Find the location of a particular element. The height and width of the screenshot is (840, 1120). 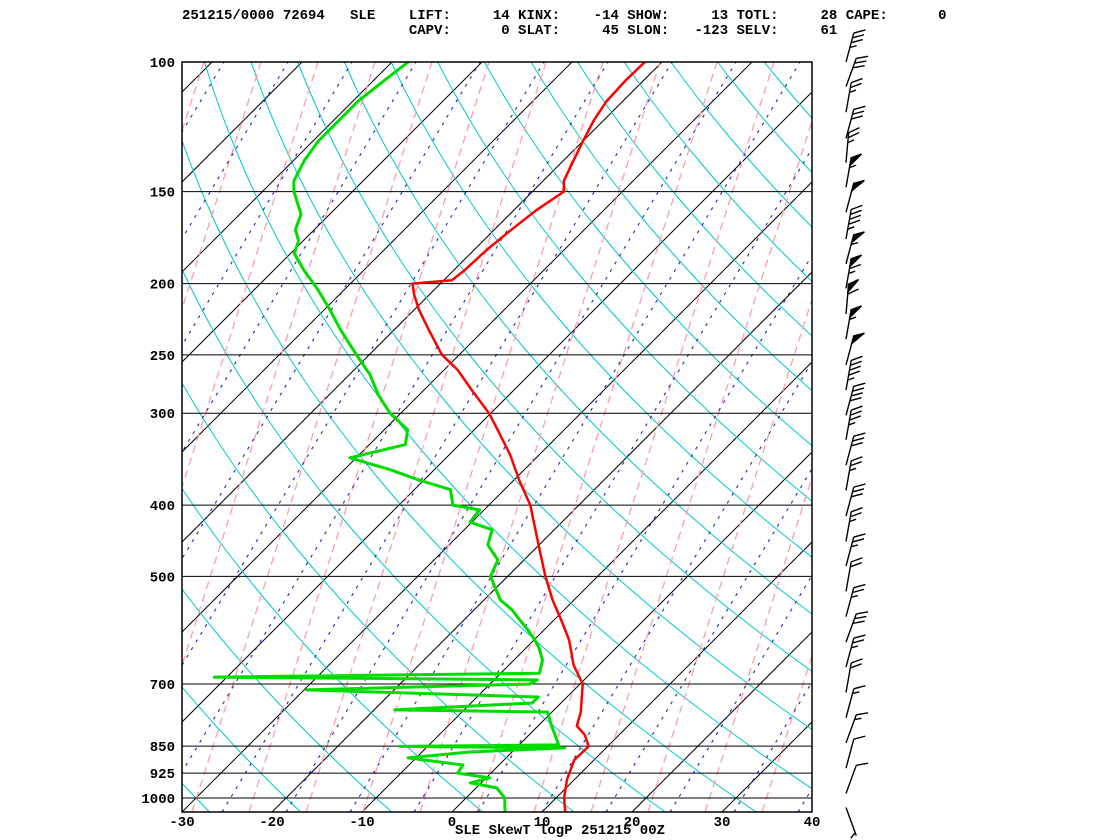

pressure-tick-label: 300 is located at coordinates (162, 415).